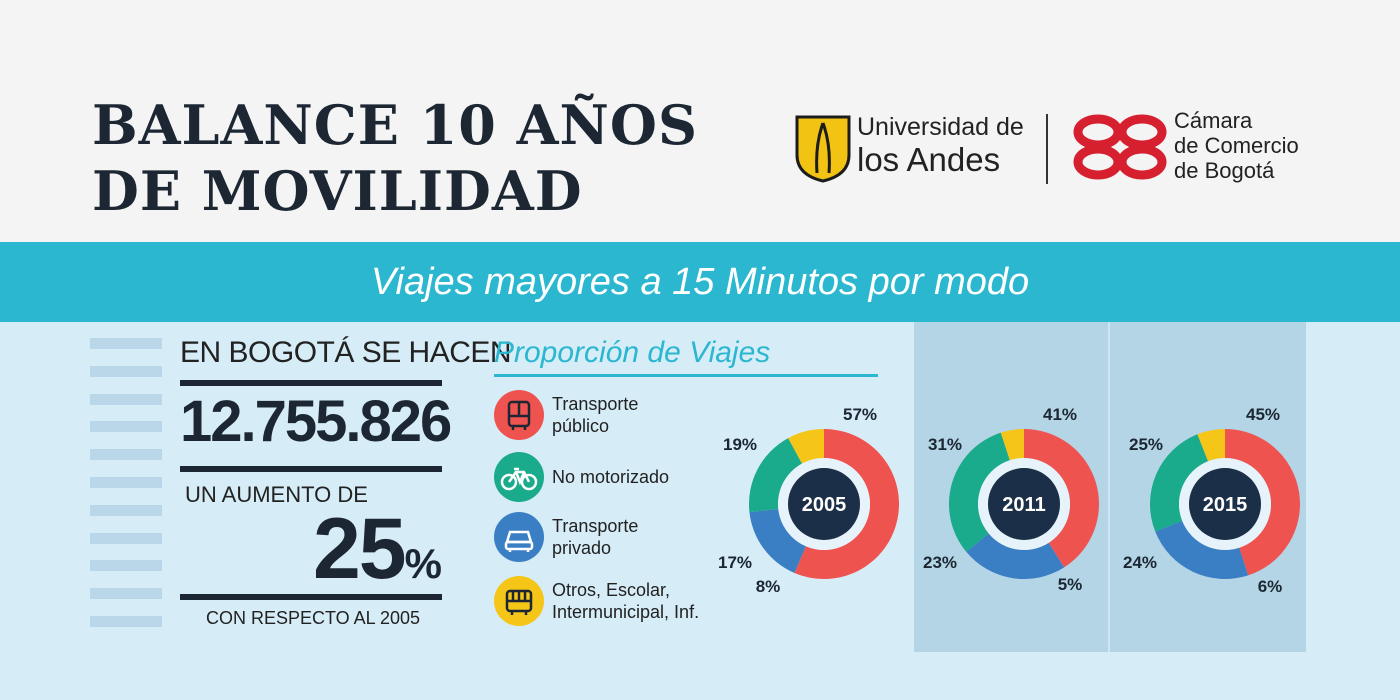 The image size is (1400, 700). I want to click on donut-percent-label: 19%, so click(740, 444).